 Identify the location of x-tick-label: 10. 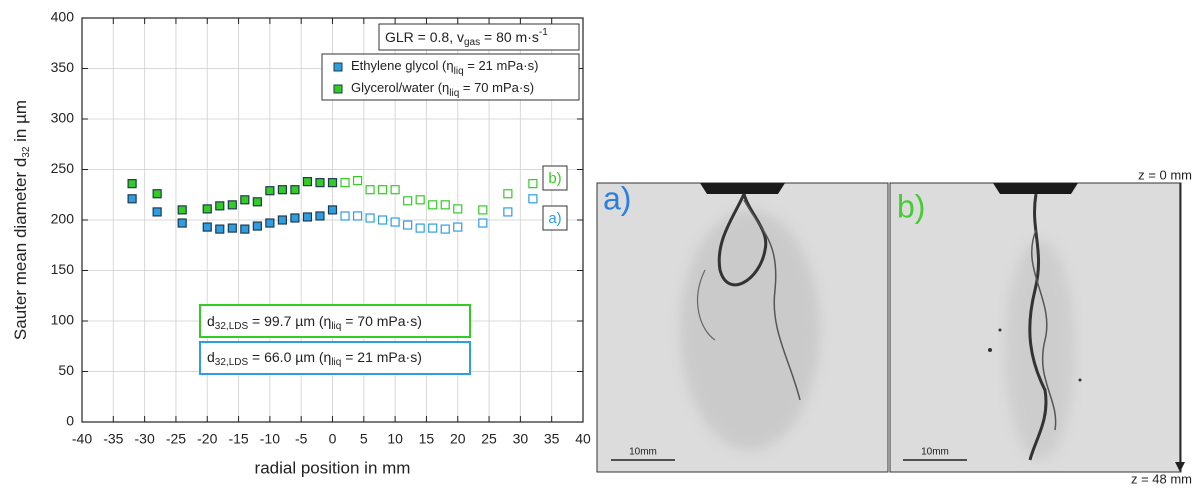
(395, 439).